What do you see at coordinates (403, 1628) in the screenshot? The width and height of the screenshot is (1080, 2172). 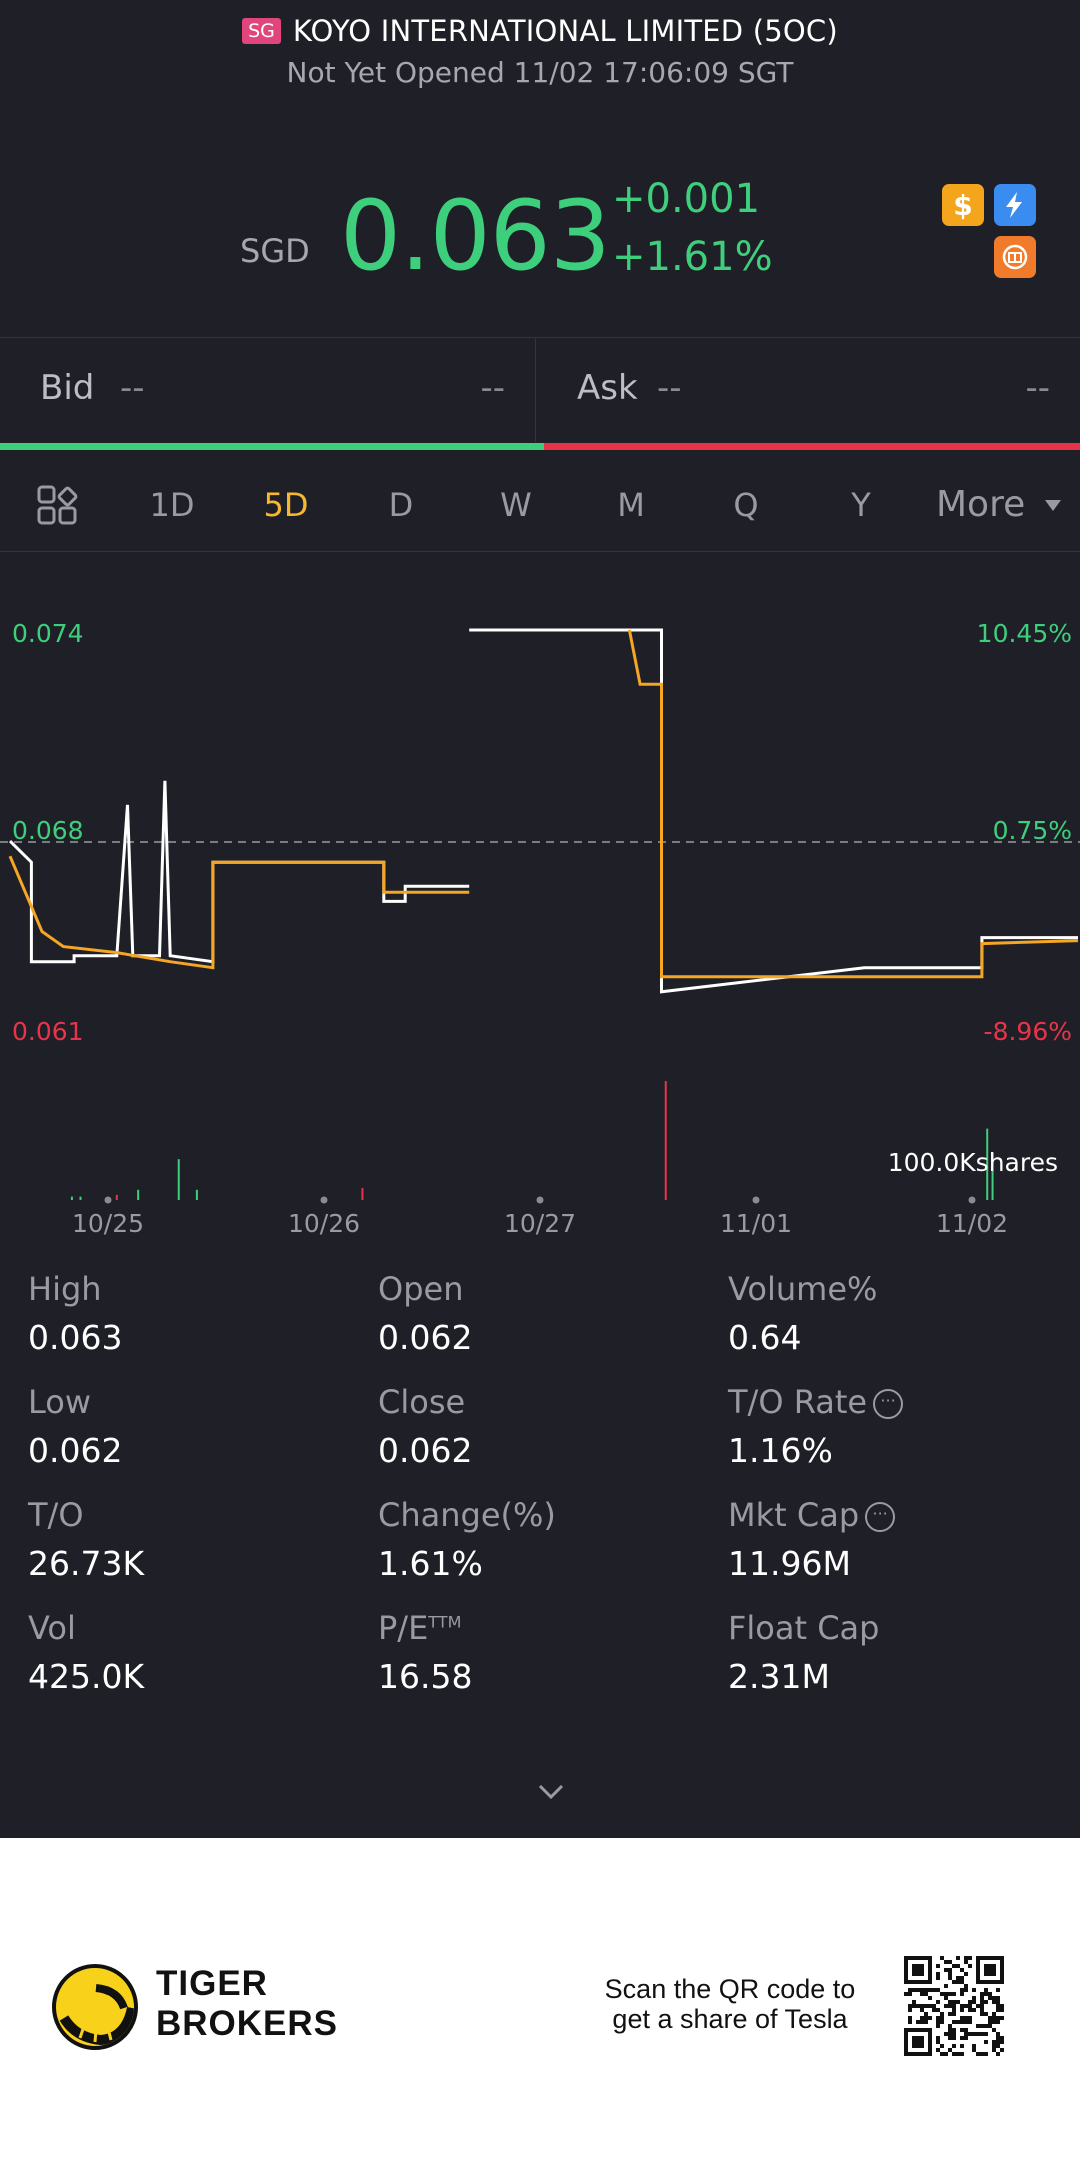 I see `stat-label-text: P/E` at bounding box center [403, 1628].